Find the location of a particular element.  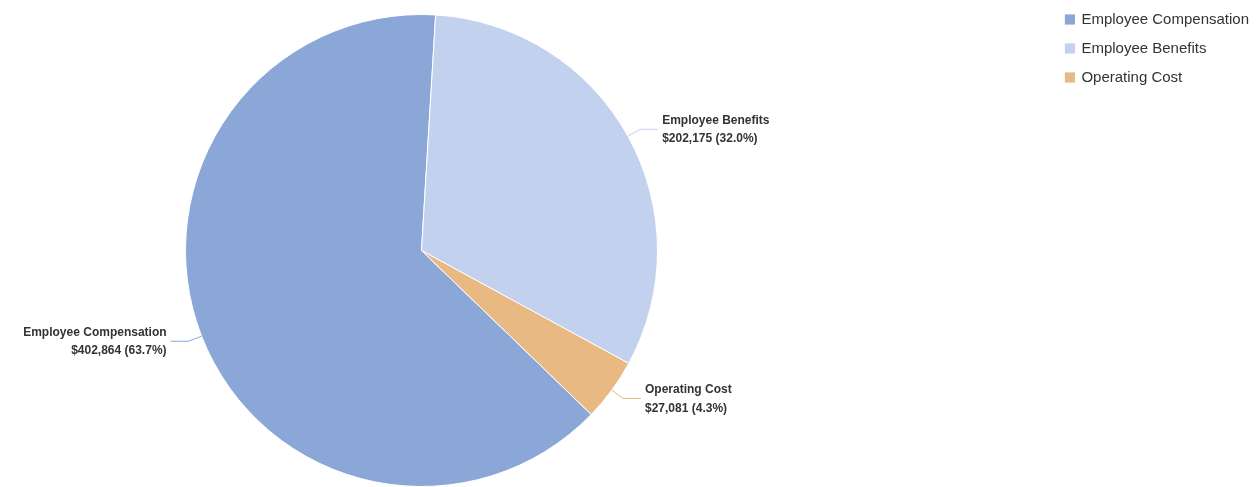

slice-label: Employee Benefits is located at coordinates (716, 120).